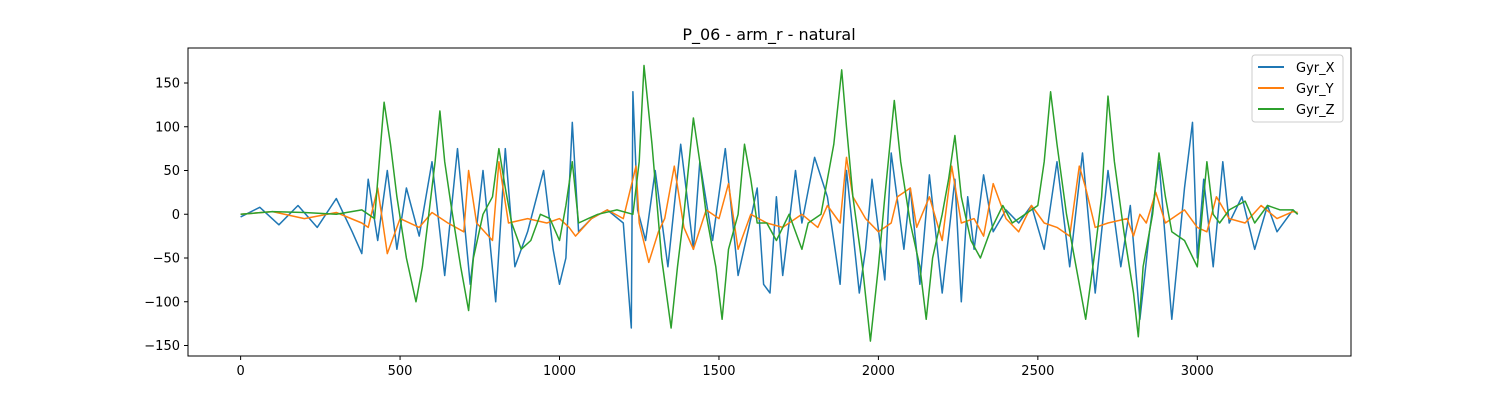  I want to click on legend: Gyr_X Gyr_Y Gyr_Z, so click(1297, 88).